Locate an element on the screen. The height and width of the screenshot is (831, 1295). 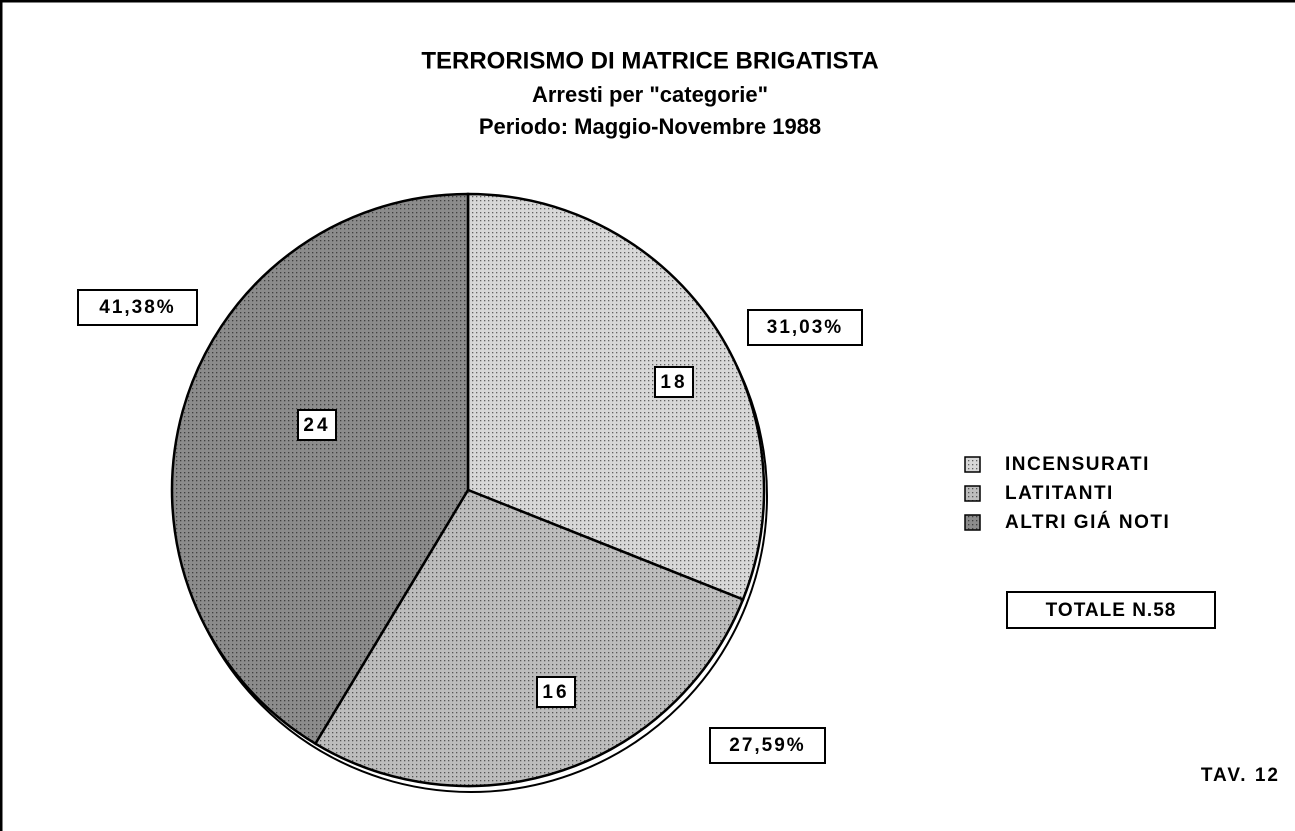
chart-subtitle: Periodo: Maggio-Novembre 1988 is located at coordinates (650, 126).